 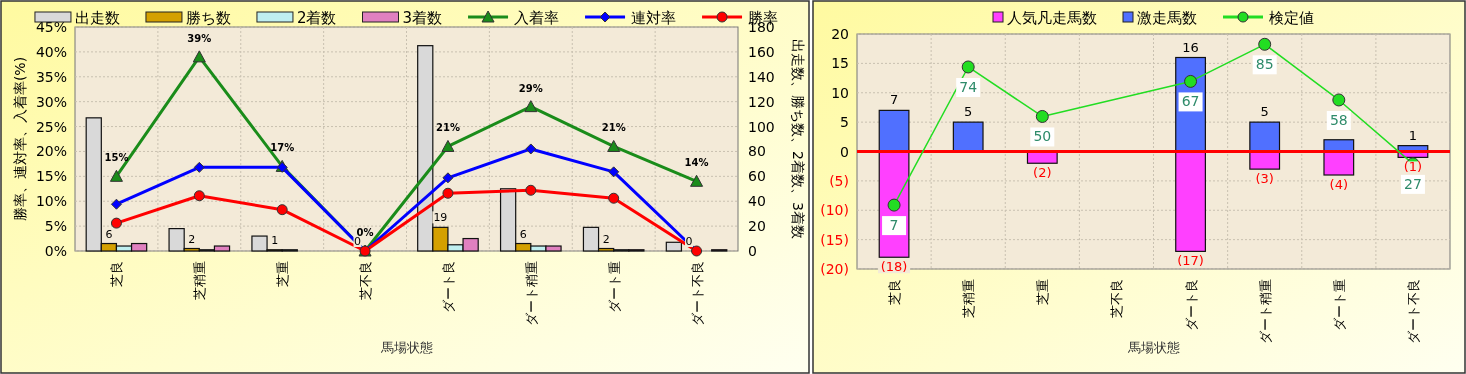 I want to click on y-tick-label: 35%, so click(x=51, y=76).